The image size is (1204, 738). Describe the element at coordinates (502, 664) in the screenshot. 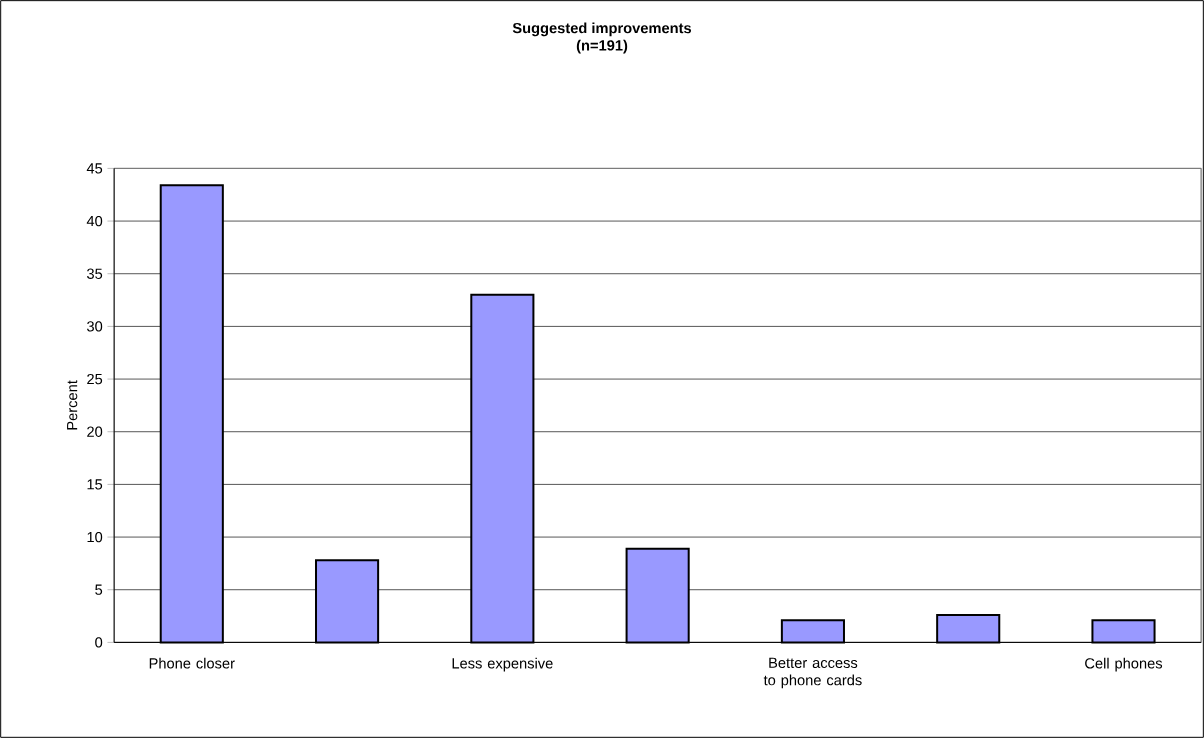

I see `x-tick-label: Less expensive` at that location.